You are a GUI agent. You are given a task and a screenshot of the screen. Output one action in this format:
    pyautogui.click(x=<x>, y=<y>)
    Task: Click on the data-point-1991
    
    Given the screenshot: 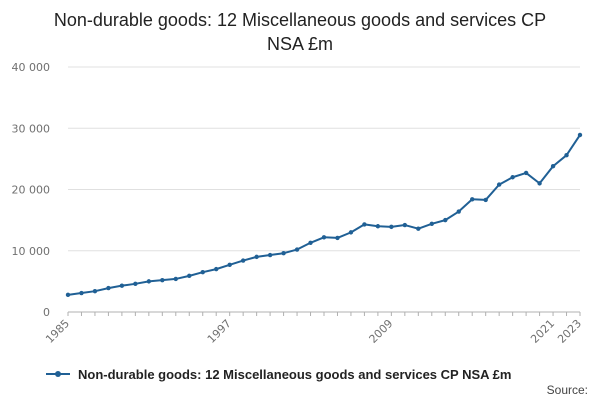 What is the action you would take?
    pyautogui.click(x=149, y=281)
    